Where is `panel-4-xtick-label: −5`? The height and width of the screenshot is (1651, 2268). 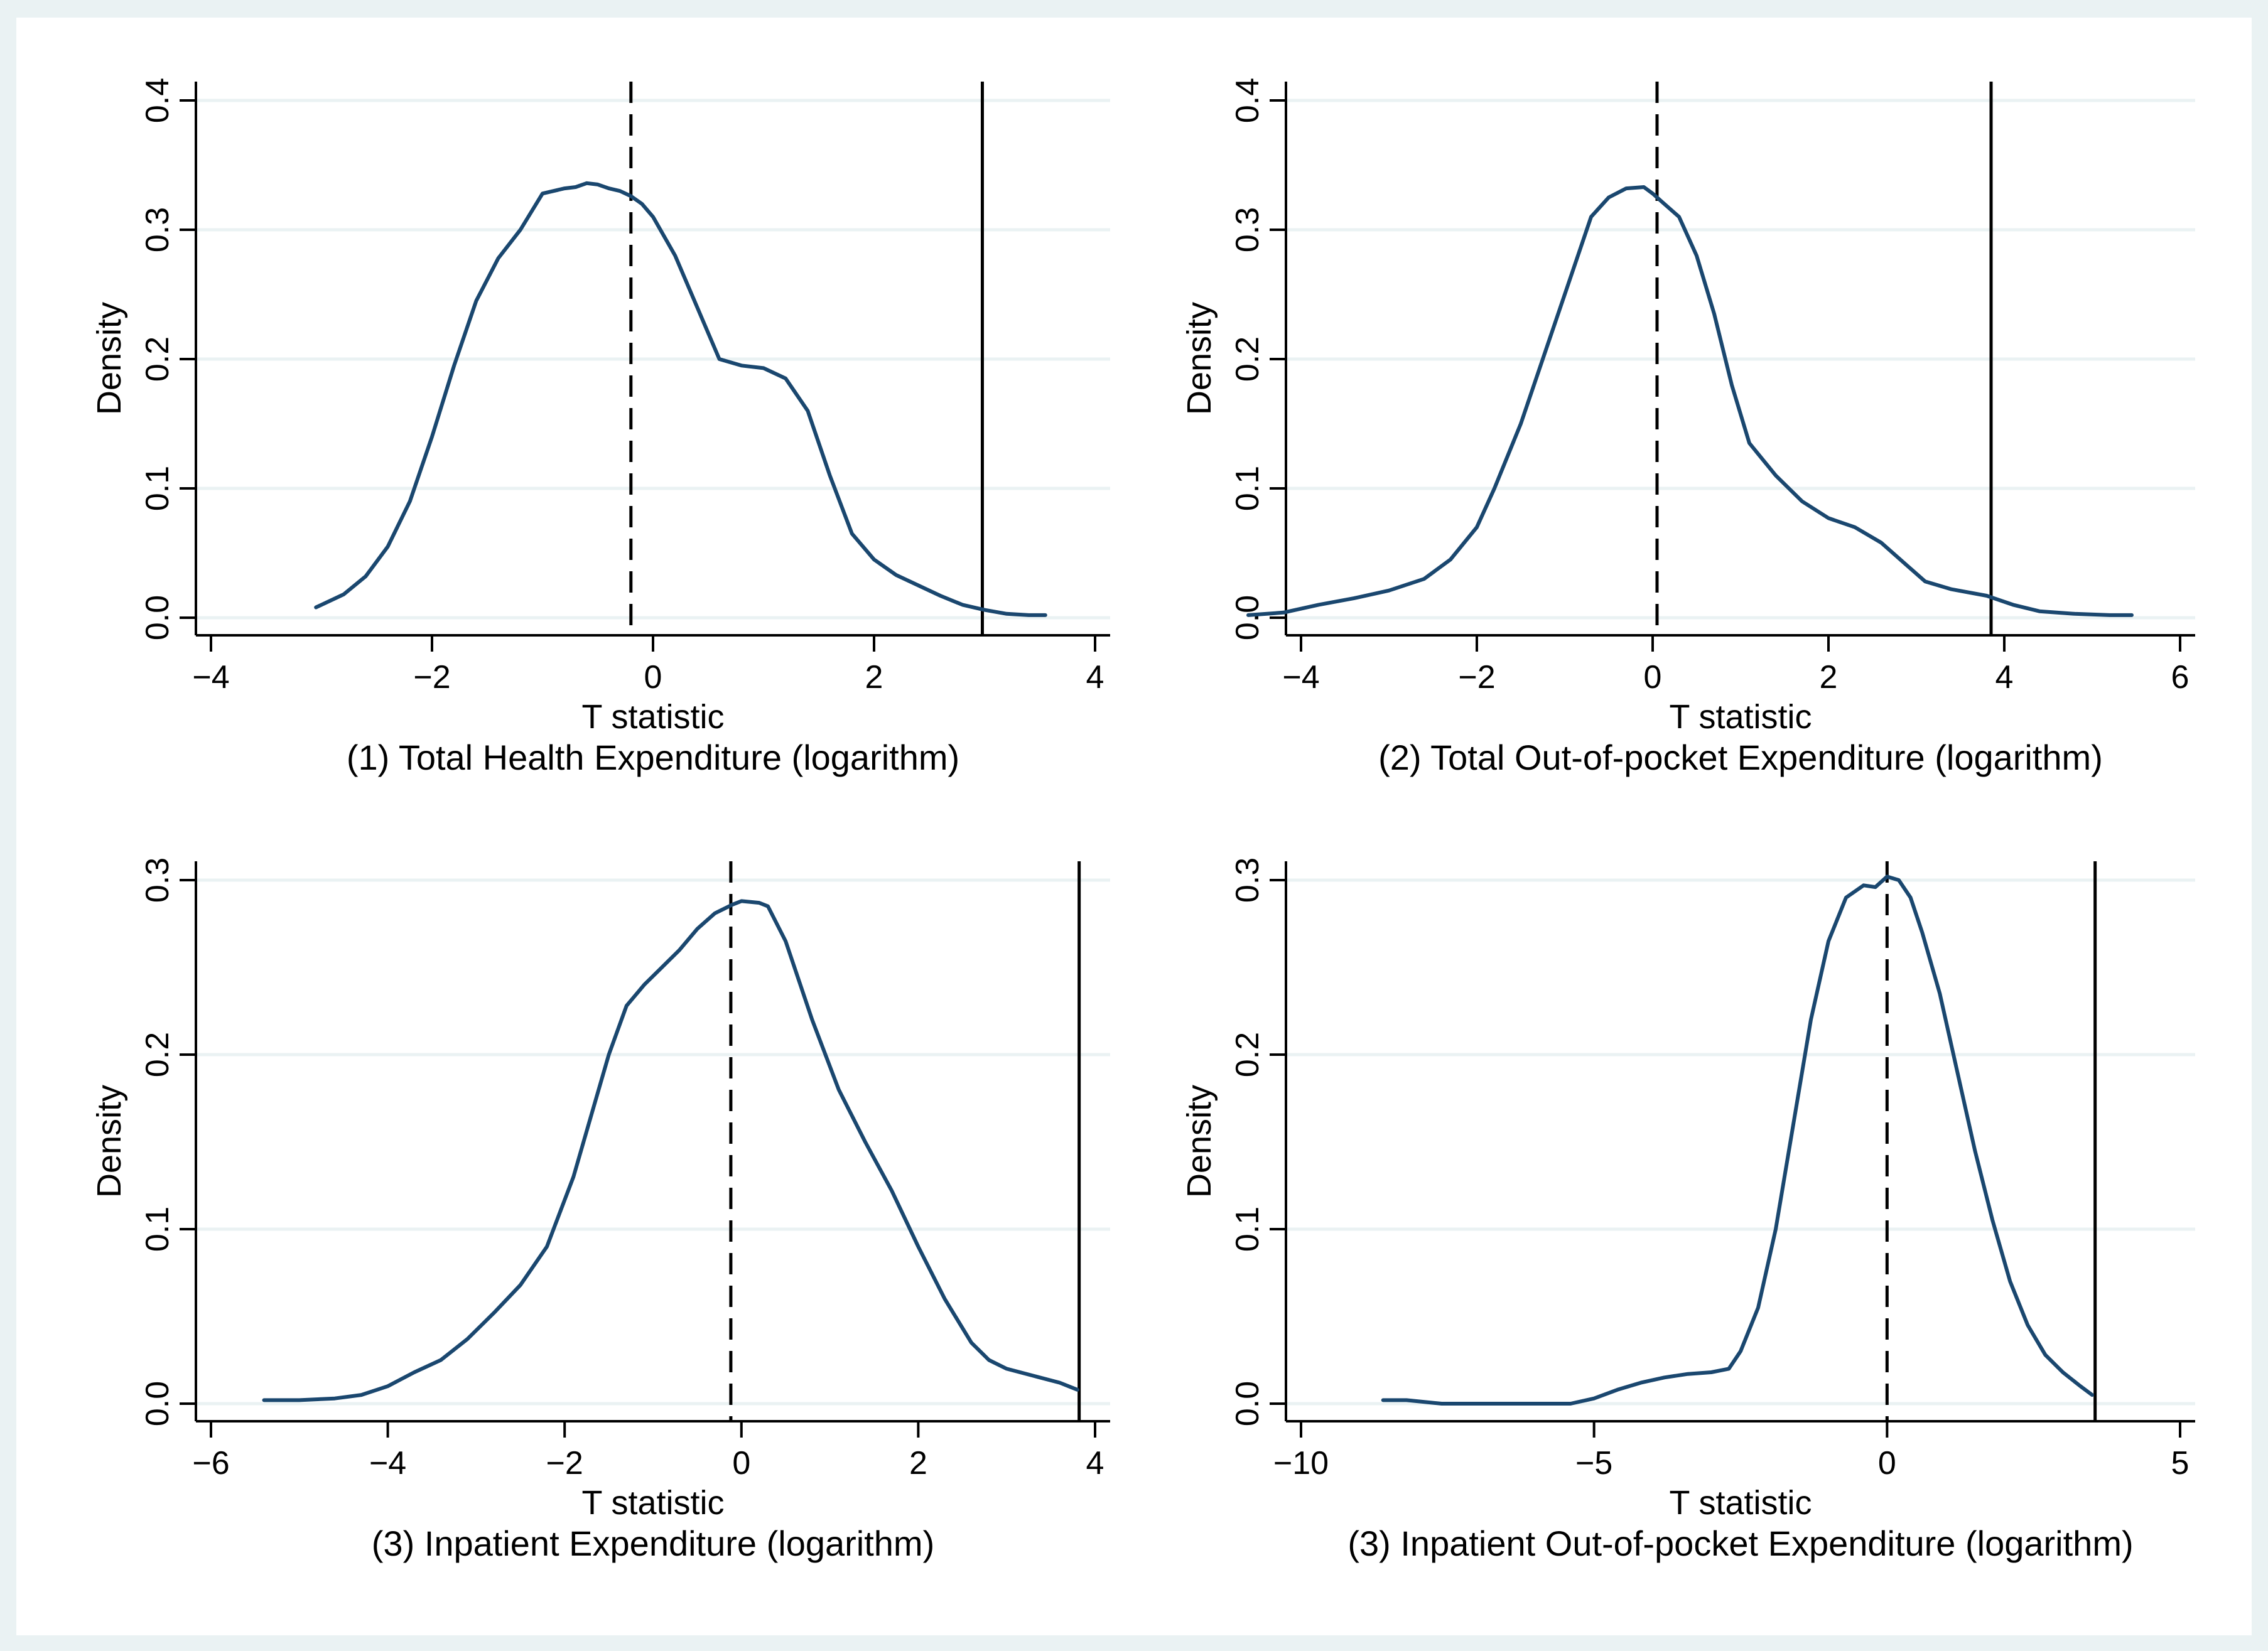
panel-4-xtick-label: −5 is located at coordinates (1593, 1463).